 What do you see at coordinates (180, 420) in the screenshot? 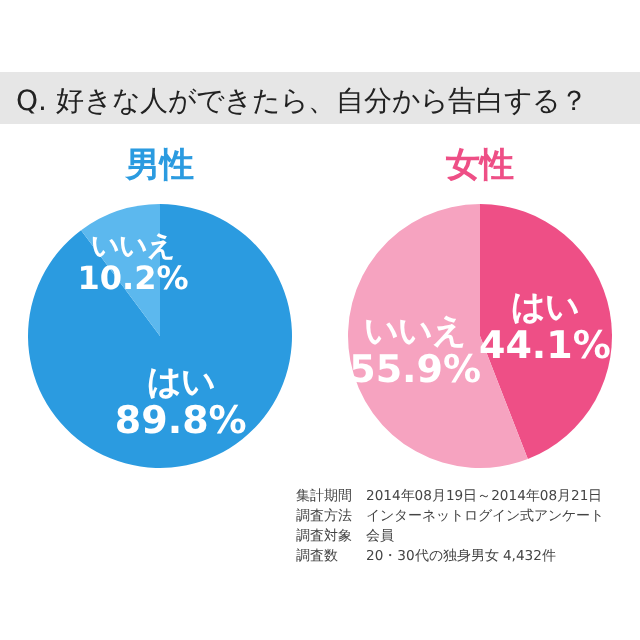
I see `data-label: 89.8%` at bounding box center [180, 420].